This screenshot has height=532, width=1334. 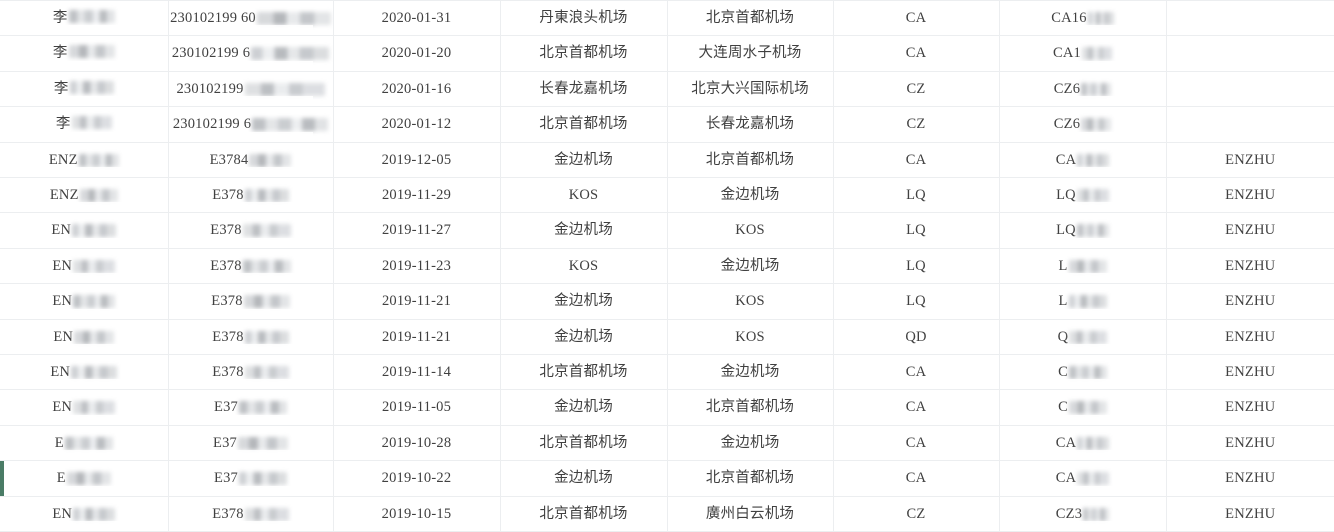 I want to click on table-row: E E37 2019-10-28 北京首都机场 金边机场 CA CA ENZHU, so click(x=667, y=443).